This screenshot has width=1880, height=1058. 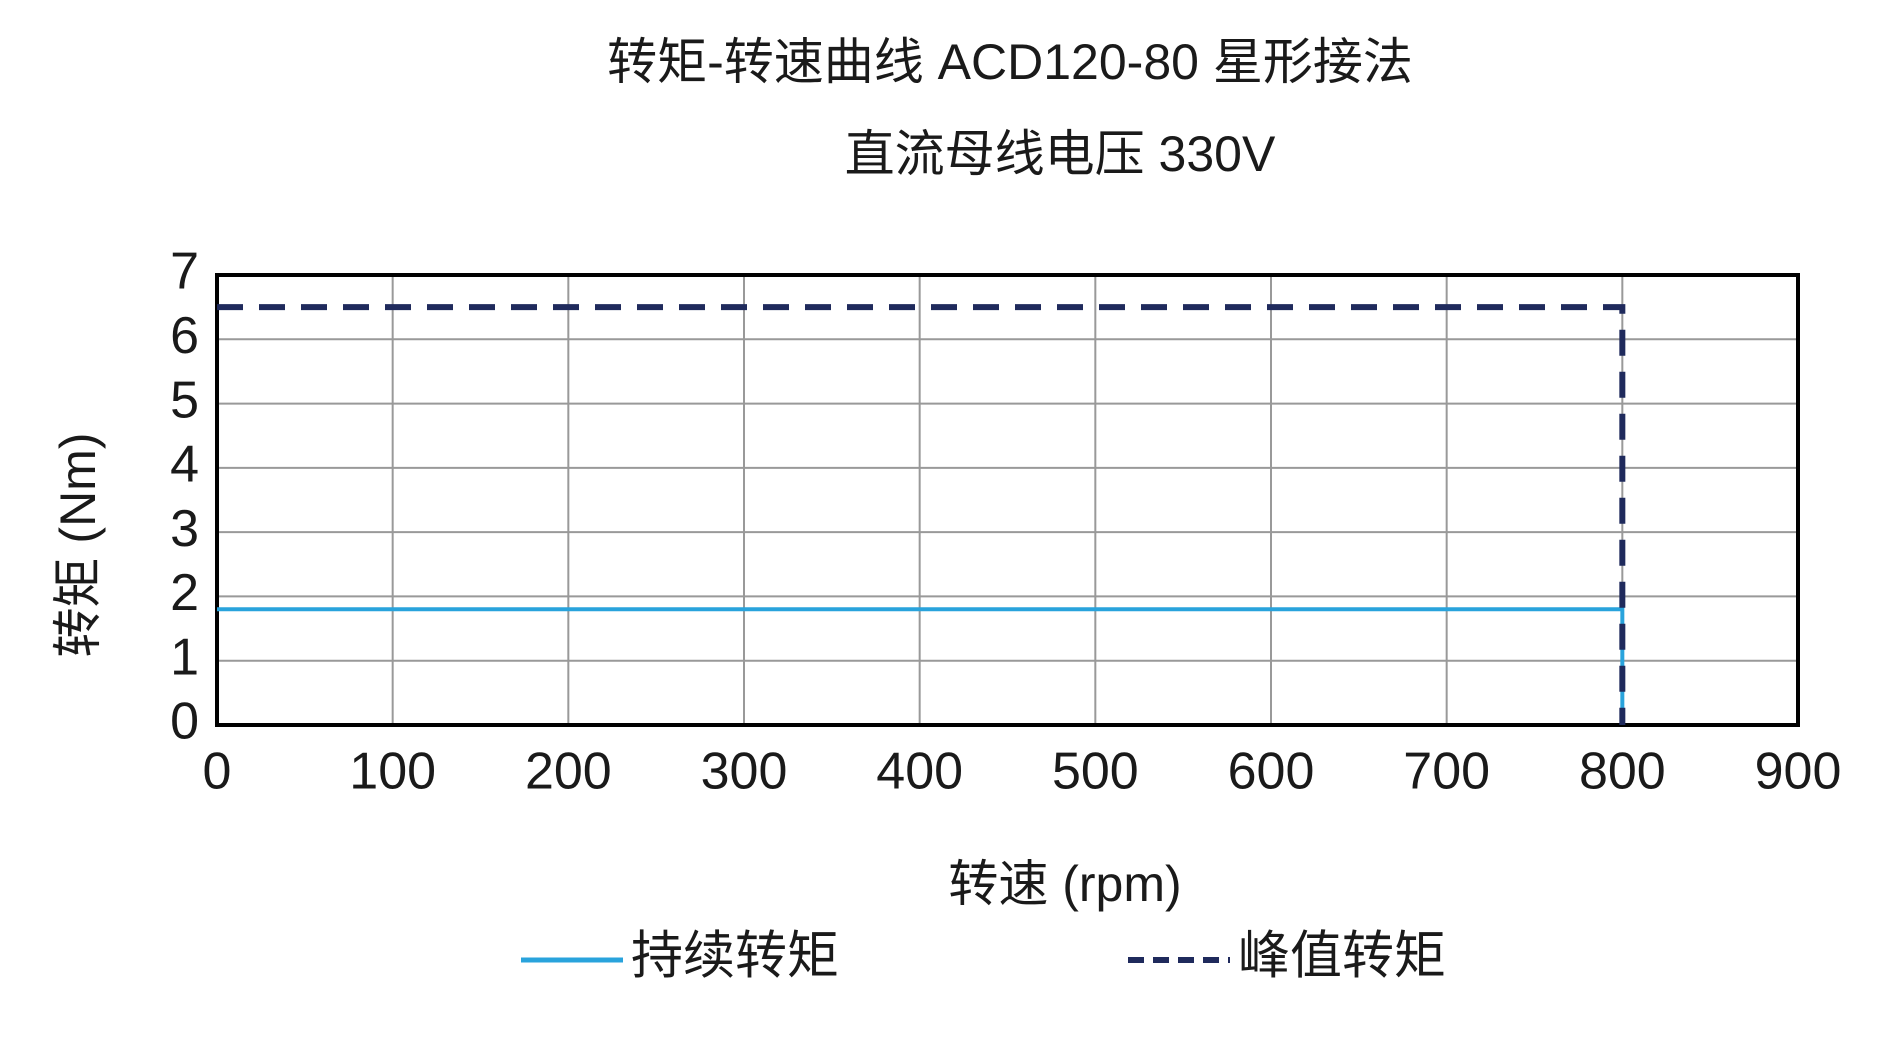 What do you see at coordinates (184, 722) in the screenshot?
I see `y-tick-label: 0` at bounding box center [184, 722].